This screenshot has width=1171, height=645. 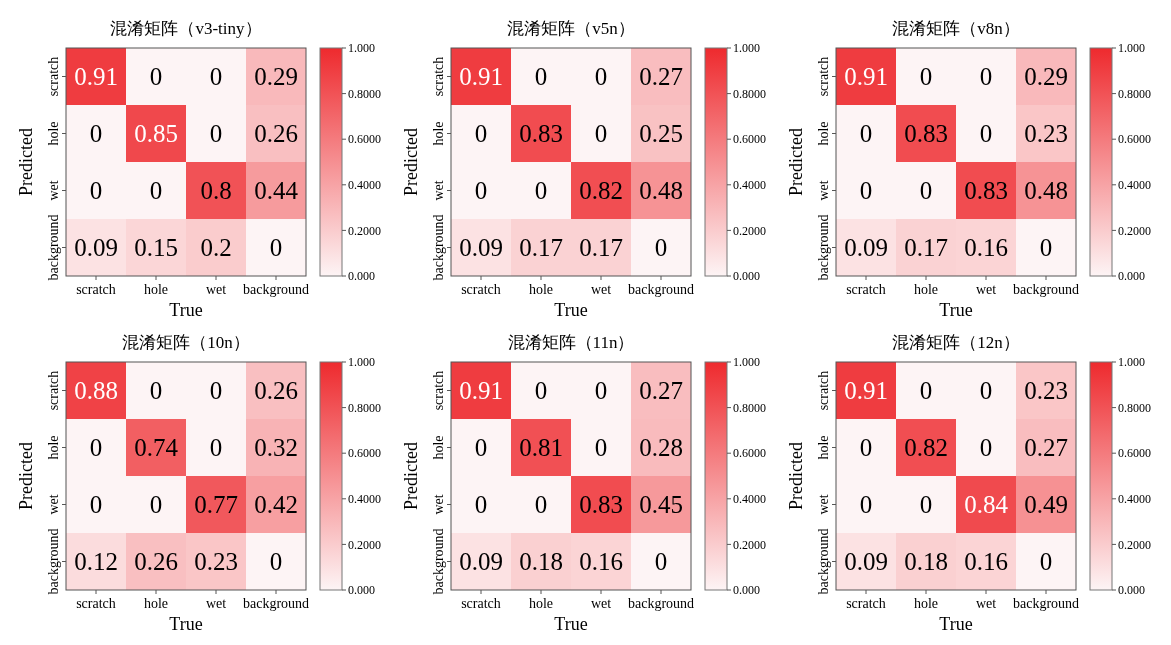 I want to click on data-label: 0.77, so click(x=216, y=505).